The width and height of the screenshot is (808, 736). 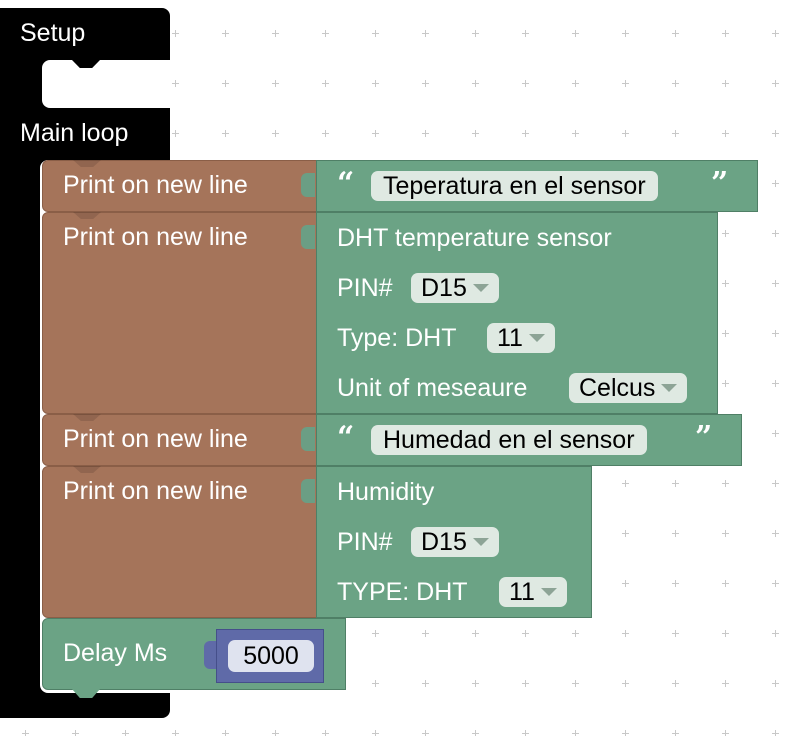 What do you see at coordinates (346, 183) in the screenshot?
I see `open-quote-icon: “` at bounding box center [346, 183].